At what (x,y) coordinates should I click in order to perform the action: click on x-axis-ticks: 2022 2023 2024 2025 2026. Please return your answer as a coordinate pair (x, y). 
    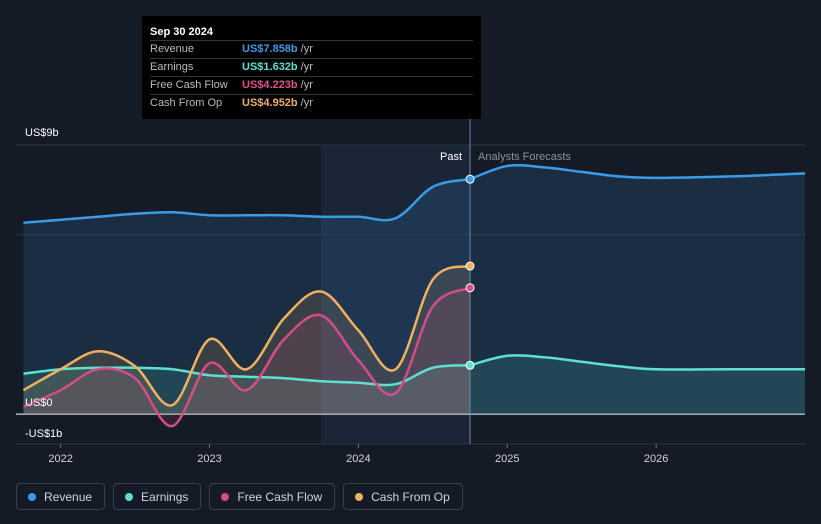
    Looking at the image, I should click on (358, 454).